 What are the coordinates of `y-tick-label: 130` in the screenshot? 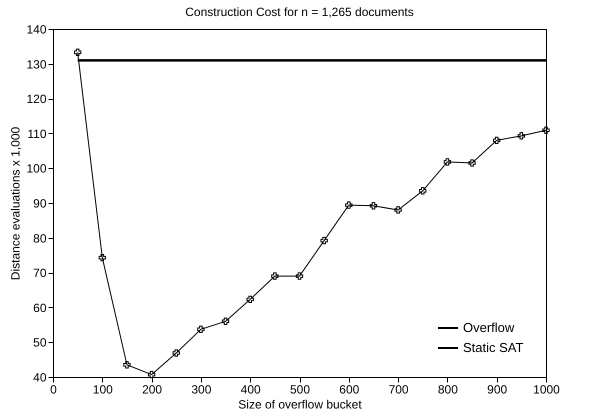 It's located at (36, 64).